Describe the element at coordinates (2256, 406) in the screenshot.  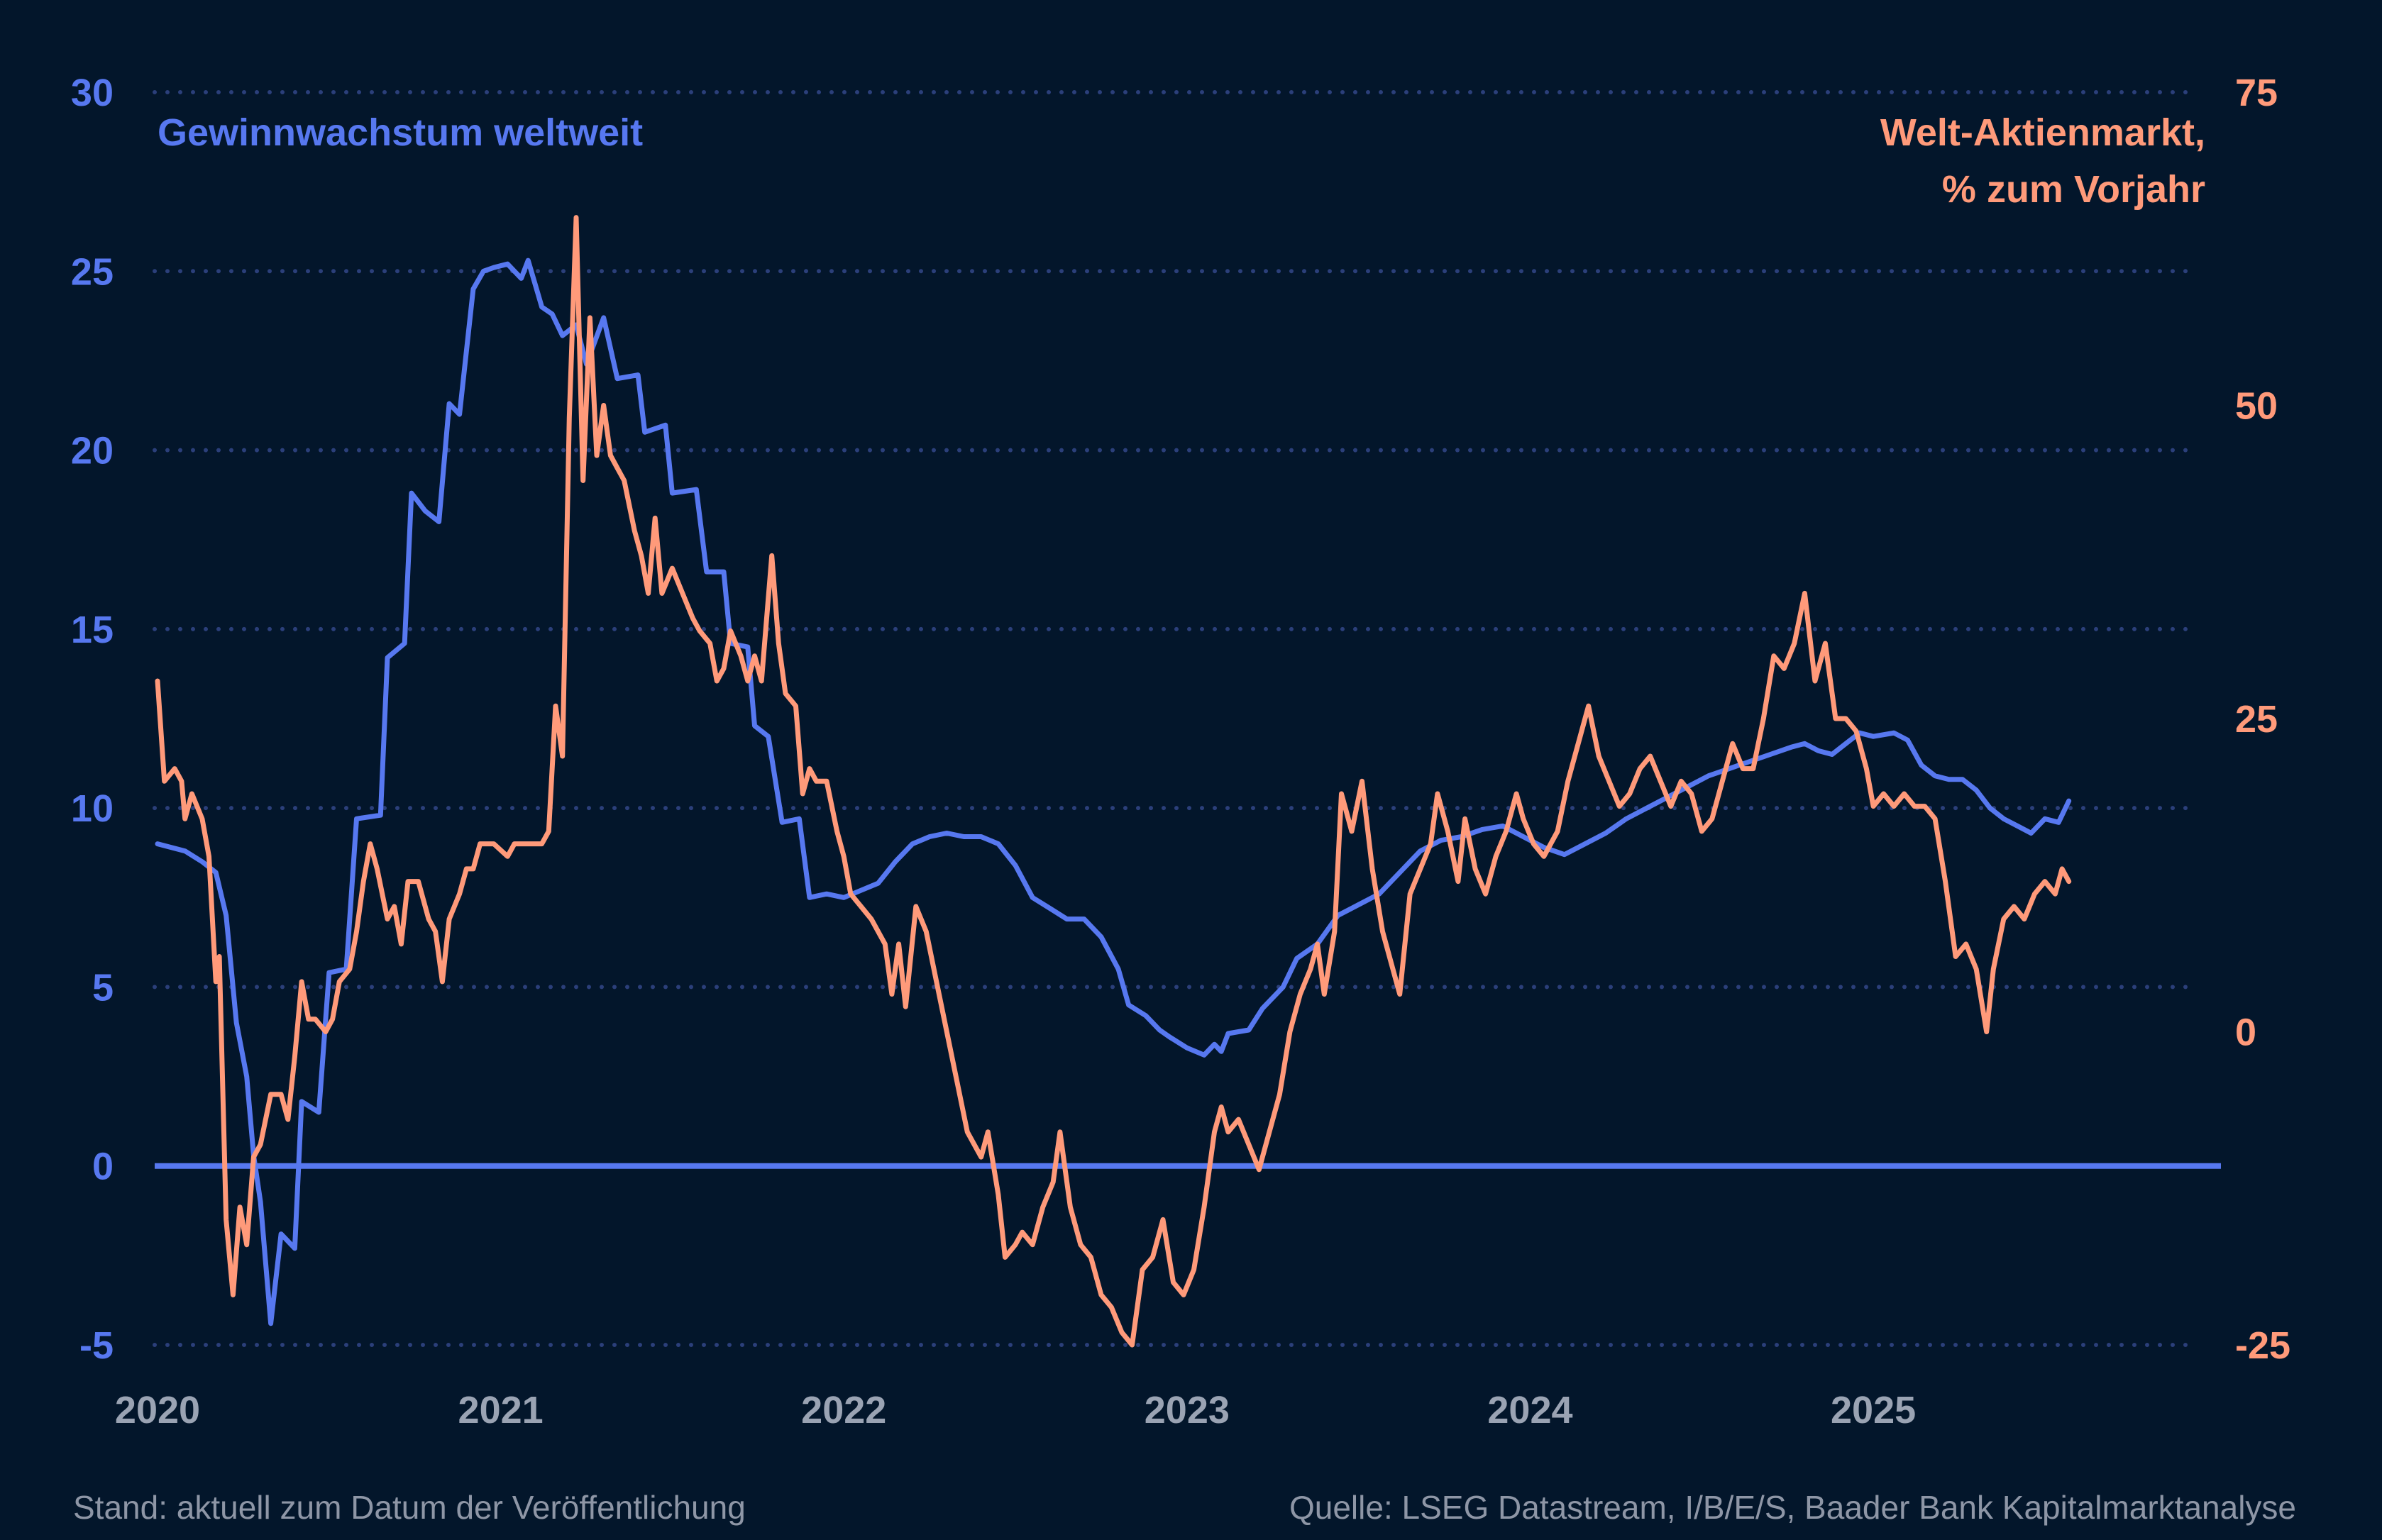
I see `y-right-tick-50: 50` at that location.